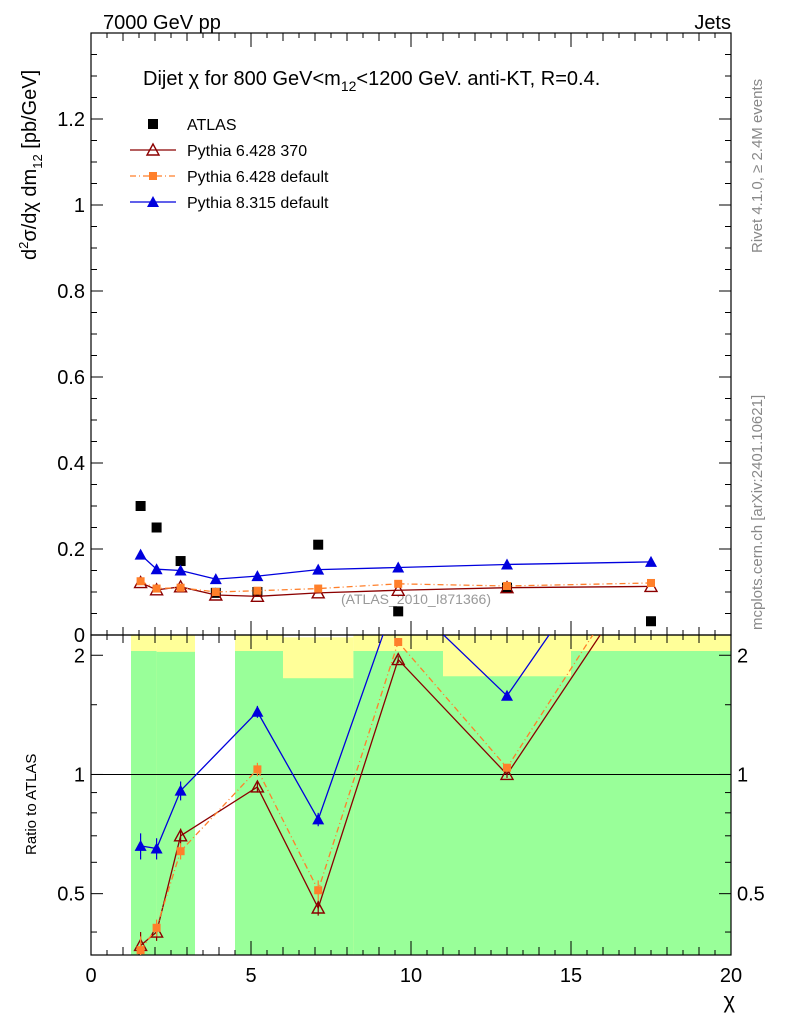 Image resolution: width=786 pixels, height=1024 pixels. I want to click on legend-marker-atlas, so click(153, 124).